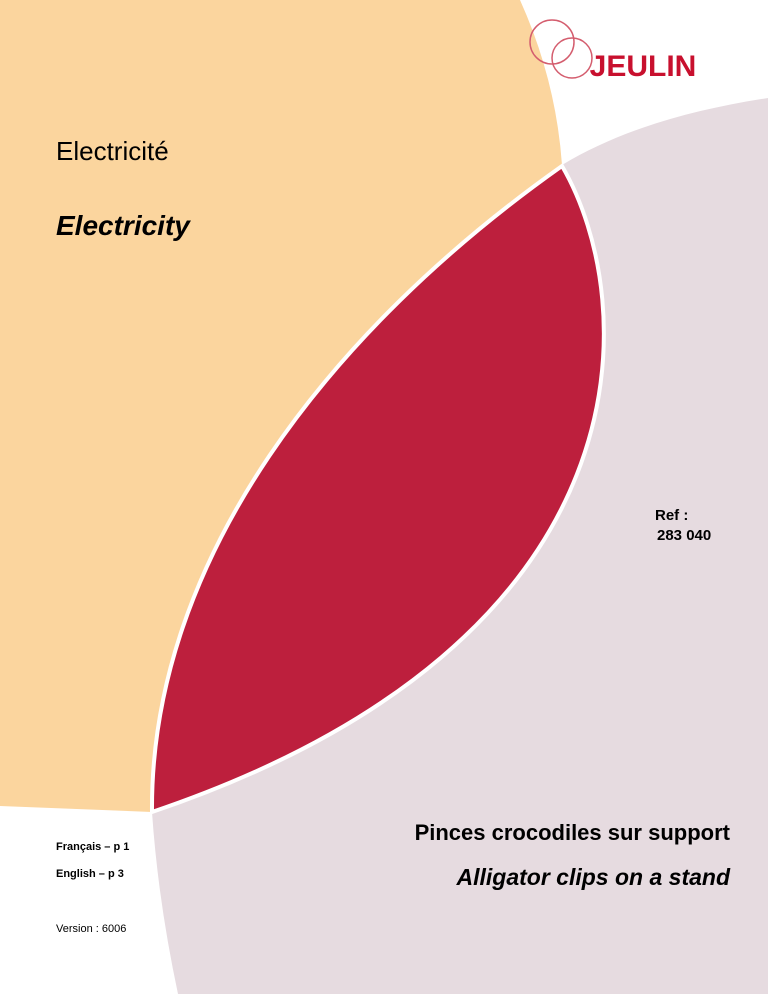  I want to click on logo: JEULIN, so click(613, 51).